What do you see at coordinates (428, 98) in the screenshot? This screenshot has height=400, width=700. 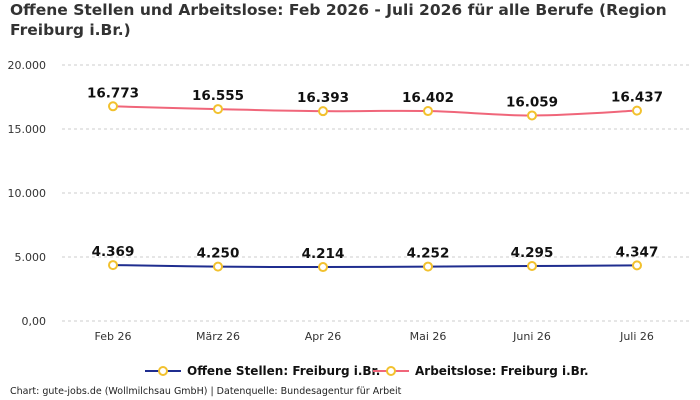 I see `data-label-arbeitslose: 16.402` at bounding box center [428, 98].